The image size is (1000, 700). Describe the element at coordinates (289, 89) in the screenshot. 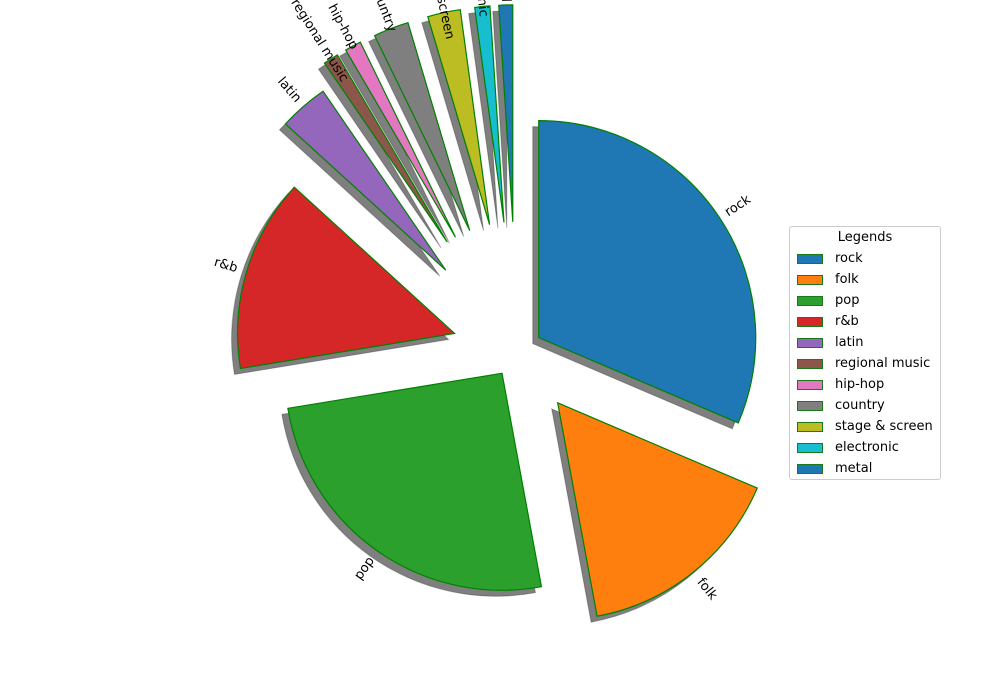

I see `slice-label-latin: latin` at that location.